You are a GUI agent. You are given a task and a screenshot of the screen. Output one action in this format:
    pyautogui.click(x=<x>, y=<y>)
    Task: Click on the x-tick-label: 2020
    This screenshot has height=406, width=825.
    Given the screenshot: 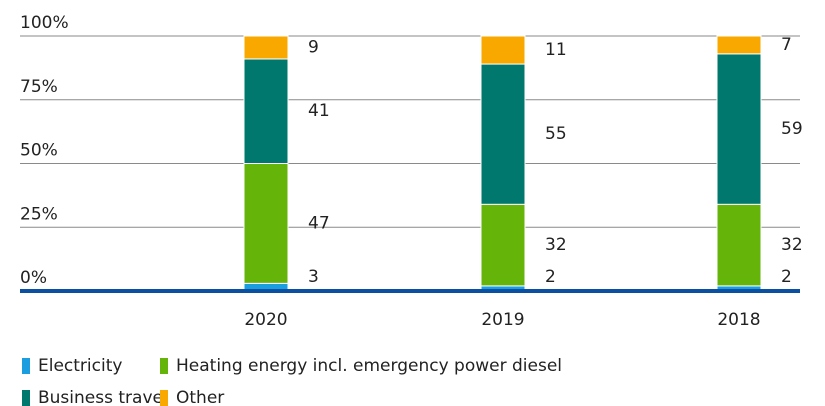 What is the action you would take?
    pyautogui.click(x=265, y=320)
    